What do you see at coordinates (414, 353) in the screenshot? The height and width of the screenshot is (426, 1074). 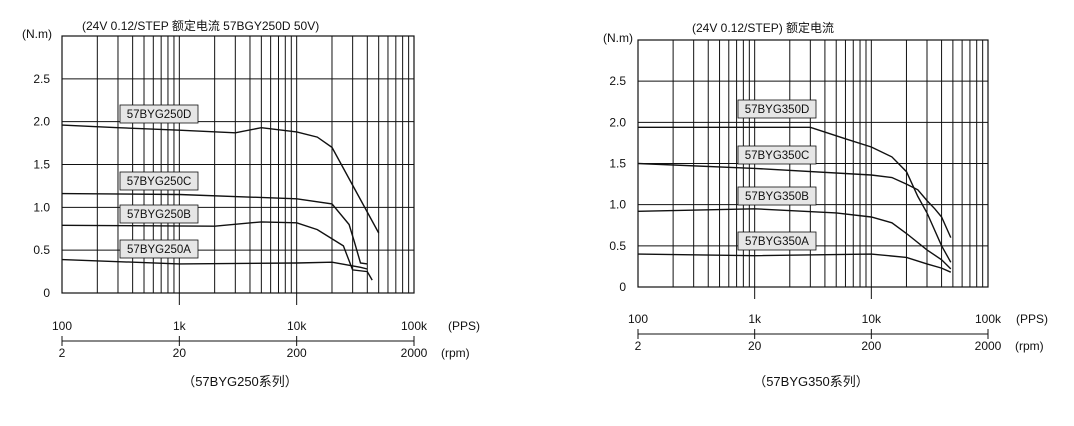 I see `left-rpm-tick-label: 2000` at bounding box center [414, 353].